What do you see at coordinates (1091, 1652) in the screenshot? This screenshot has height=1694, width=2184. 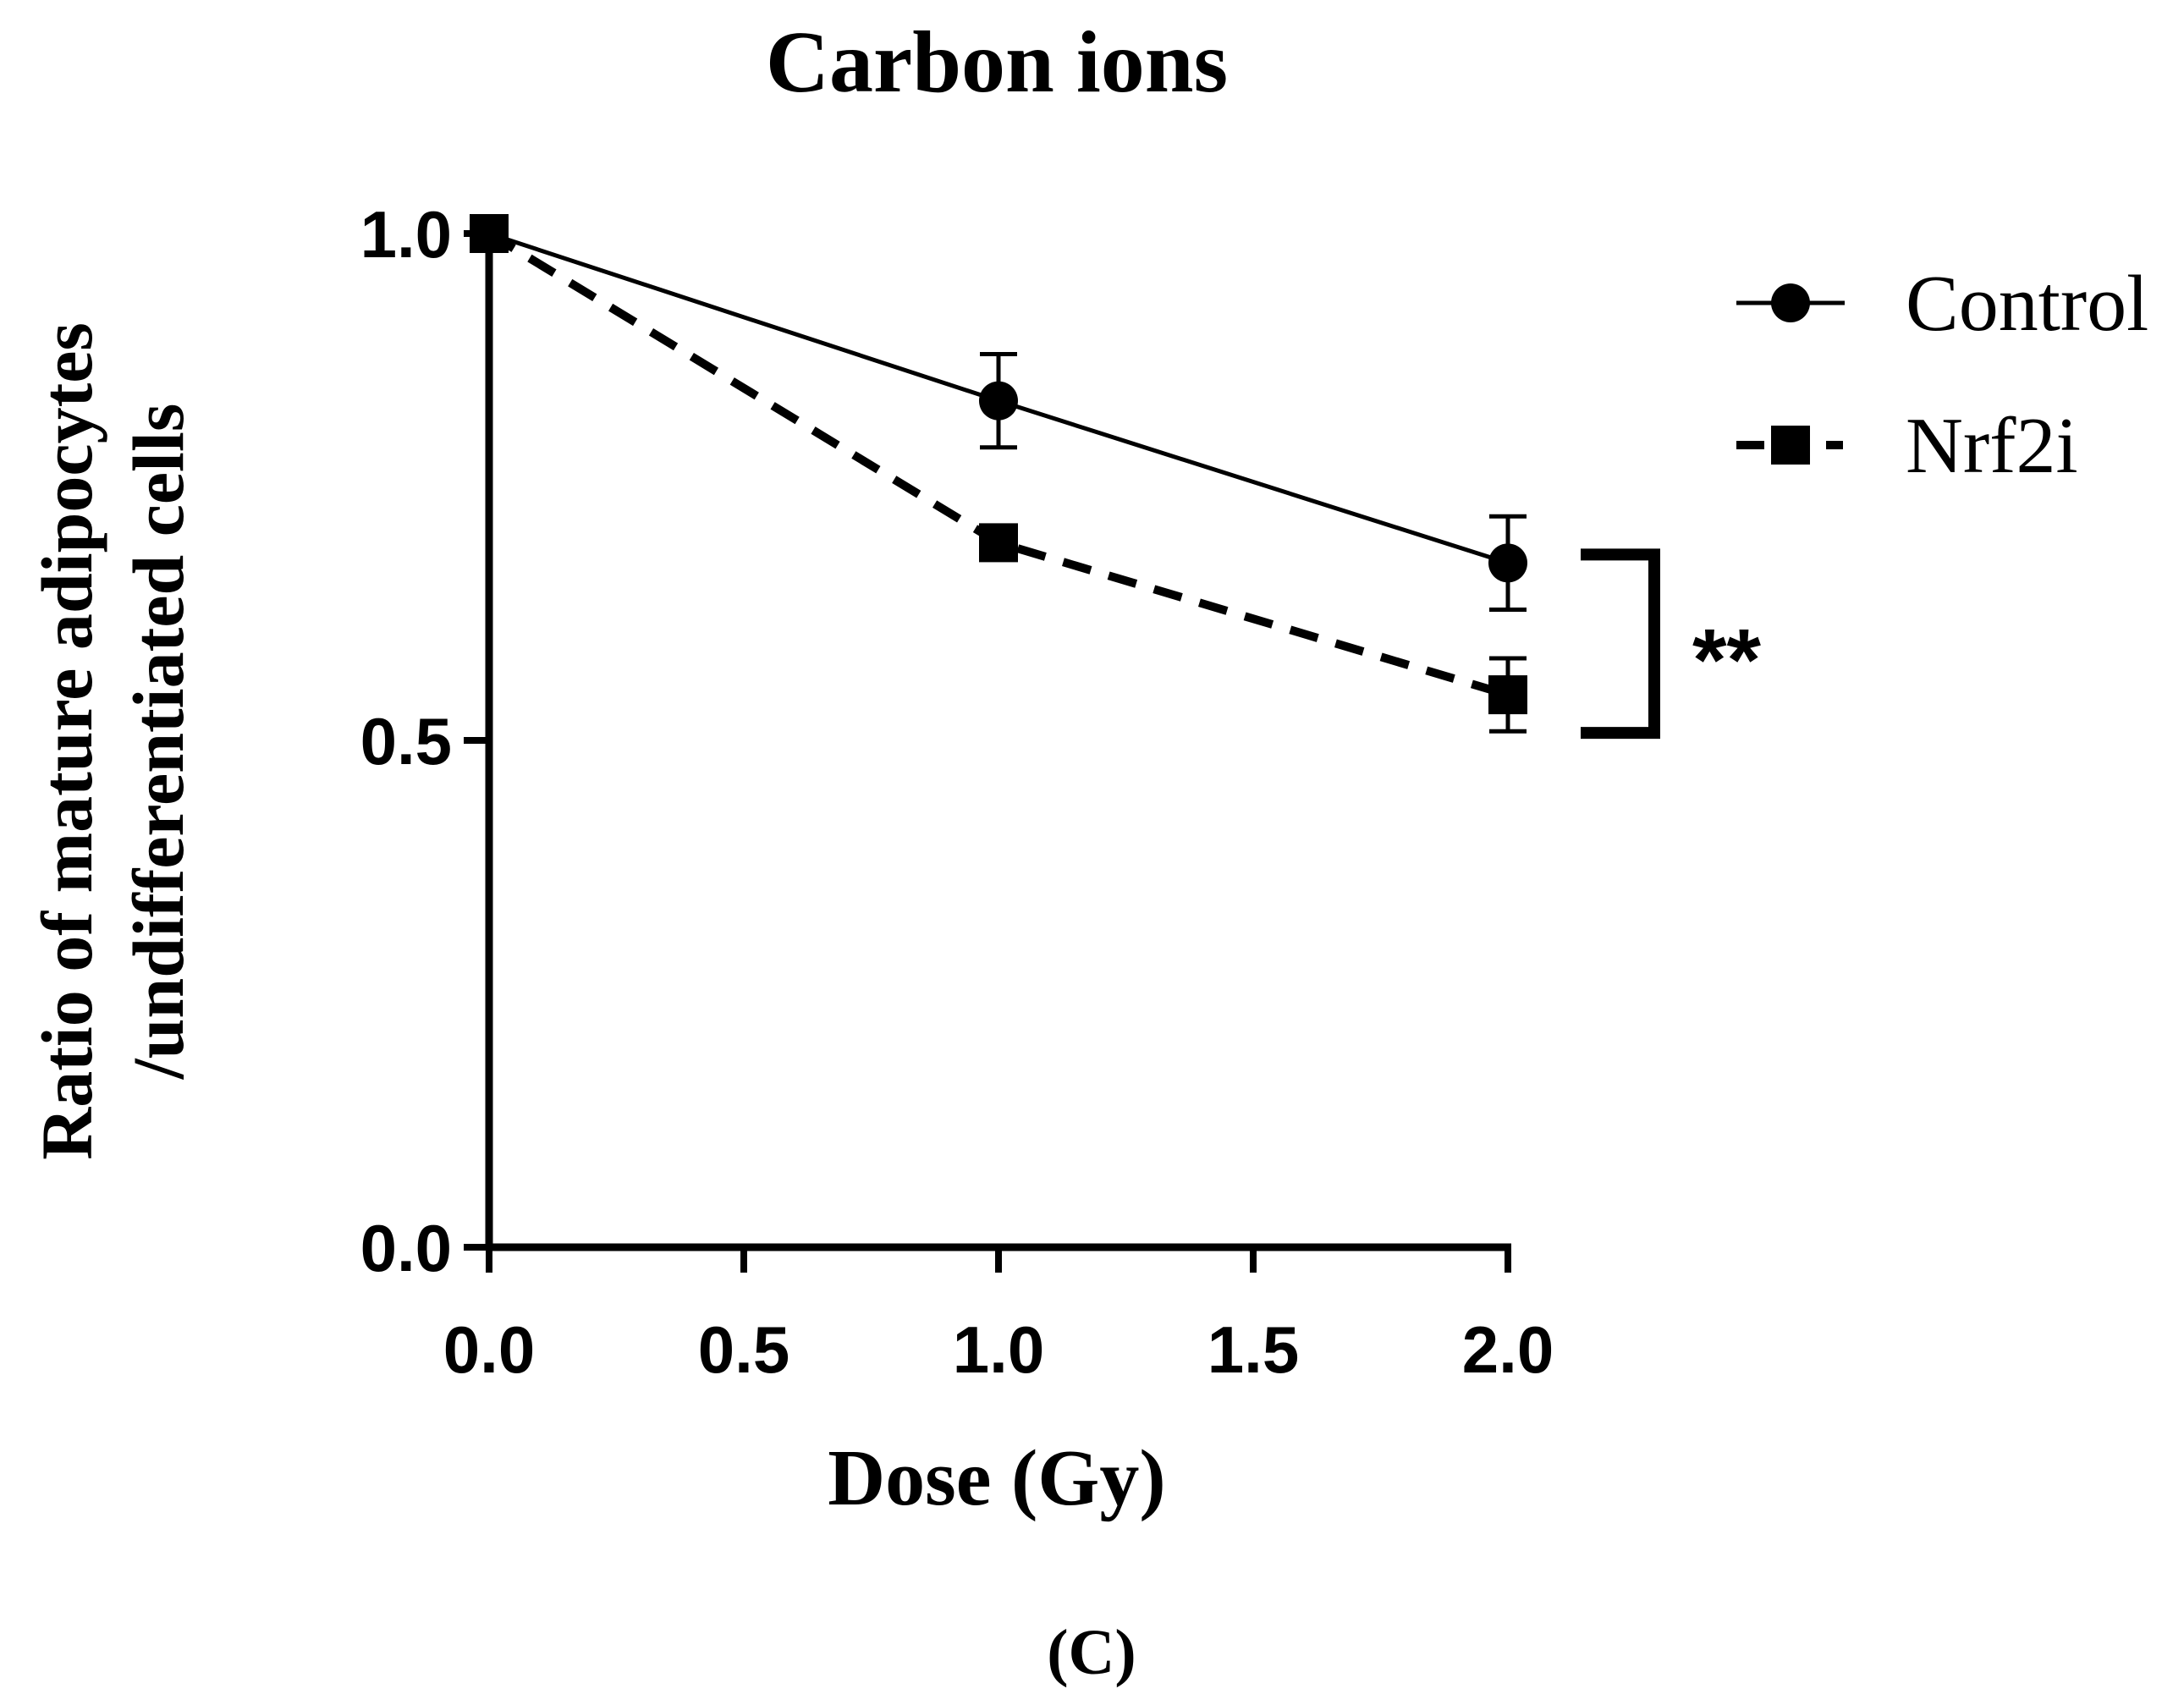 I see `panel-label: (C)` at bounding box center [1091, 1652].